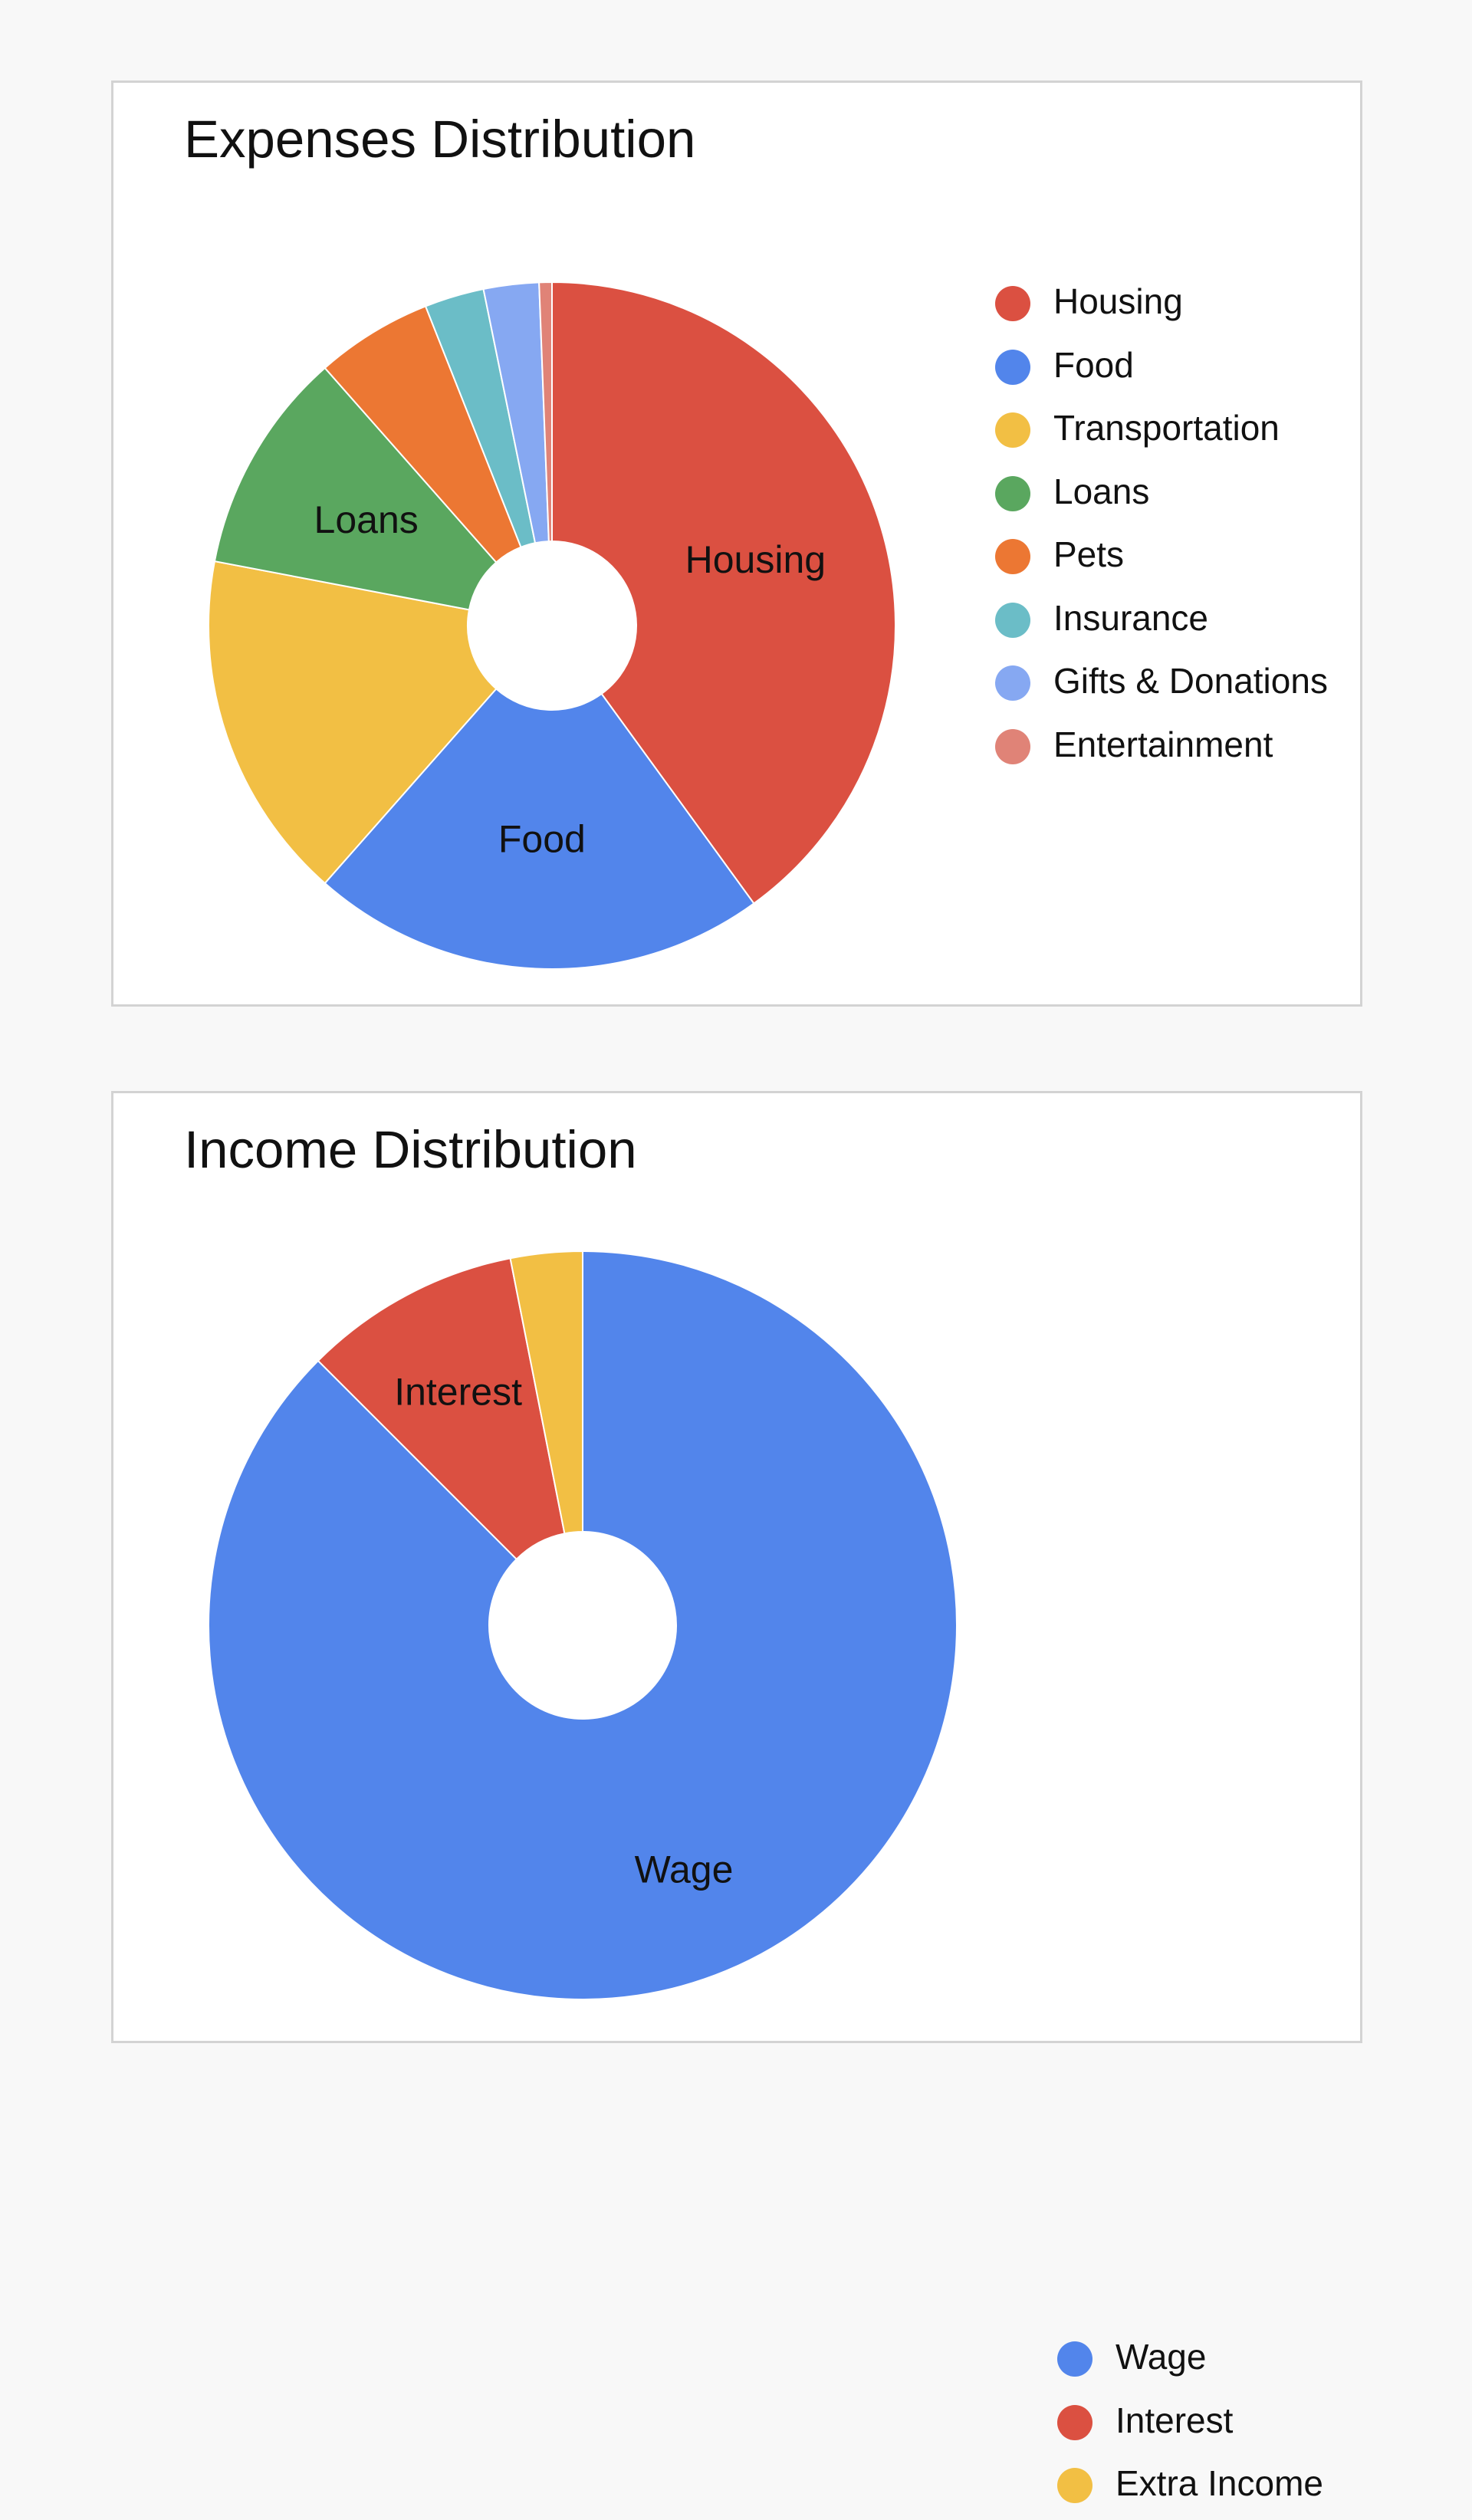 This screenshot has width=1472, height=2520. I want to click on legend-label: Pets, so click(1089, 554).